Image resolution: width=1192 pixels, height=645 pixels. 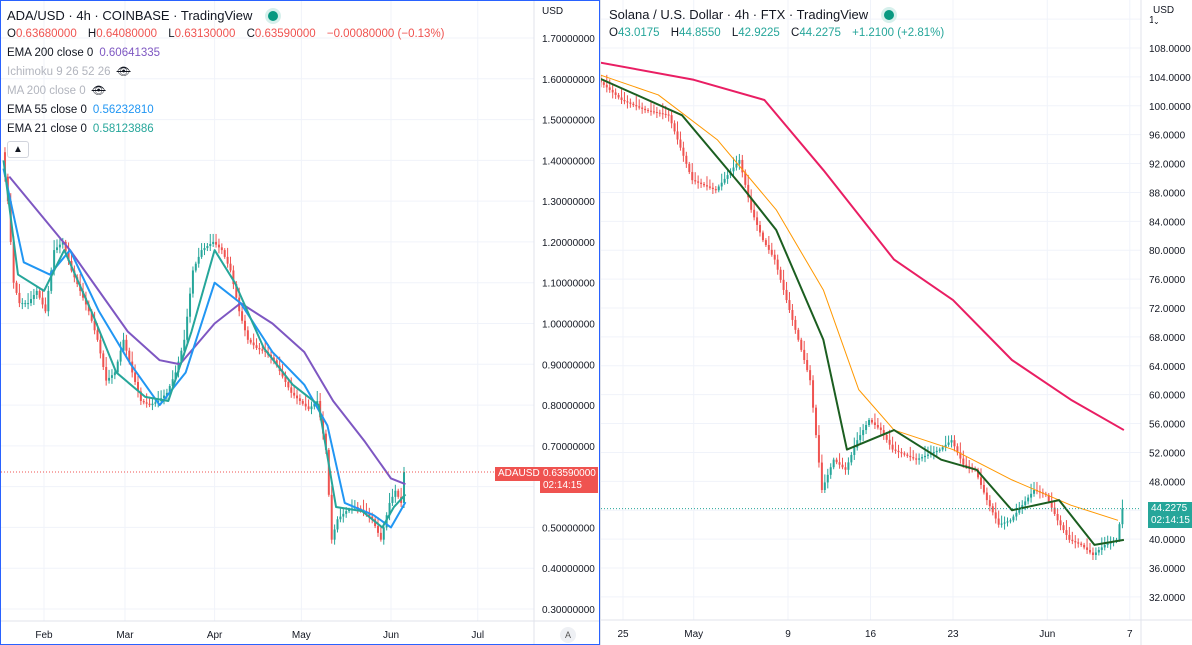 I want to click on last-price: 44.2275, so click(x=1169, y=508).